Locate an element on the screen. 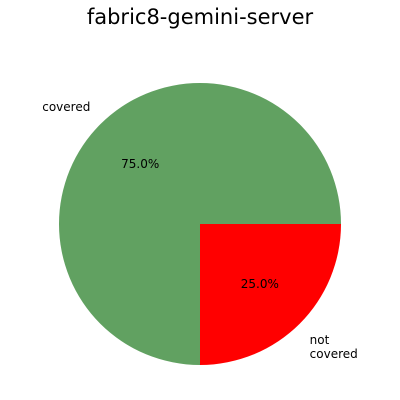 This screenshot has width=400, height=400. pie-category-label-not-covered: not covered is located at coordinates (334, 347).